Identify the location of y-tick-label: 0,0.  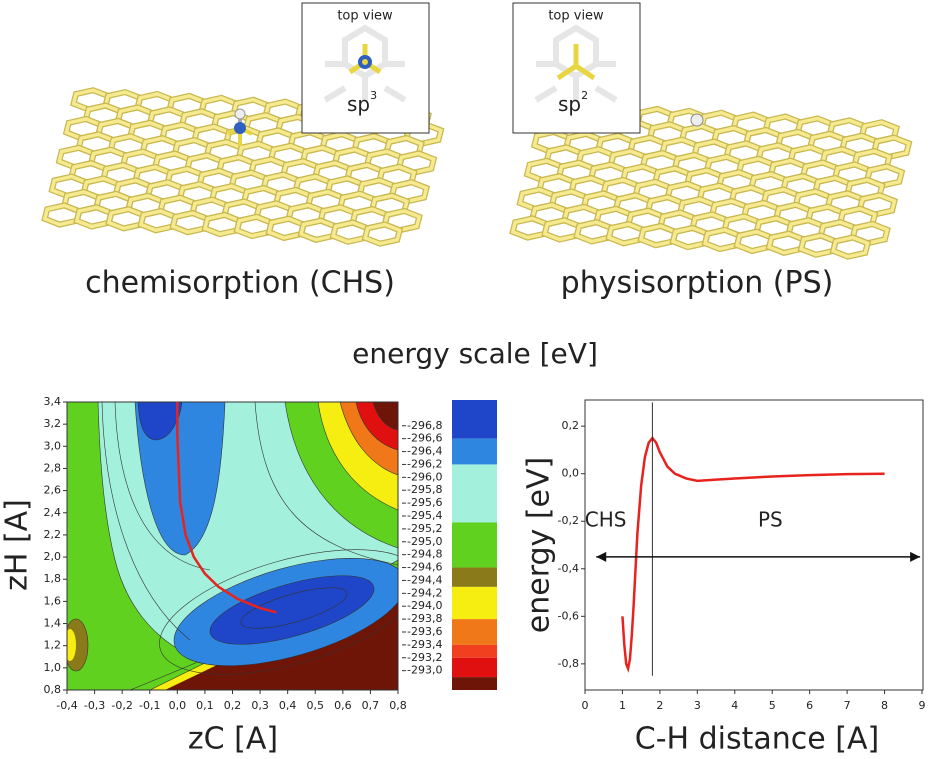
(571, 473).